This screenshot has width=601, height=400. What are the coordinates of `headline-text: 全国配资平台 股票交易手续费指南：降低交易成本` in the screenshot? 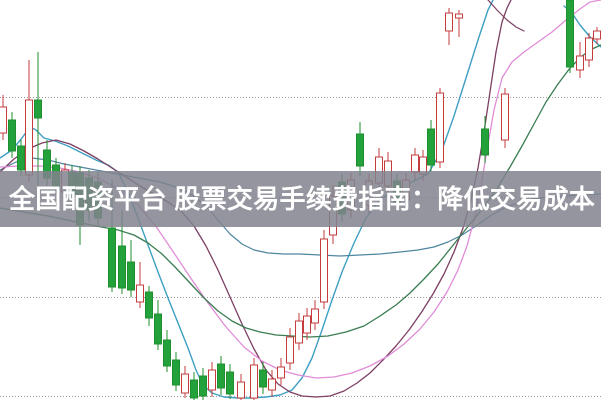 It's located at (302, 199).